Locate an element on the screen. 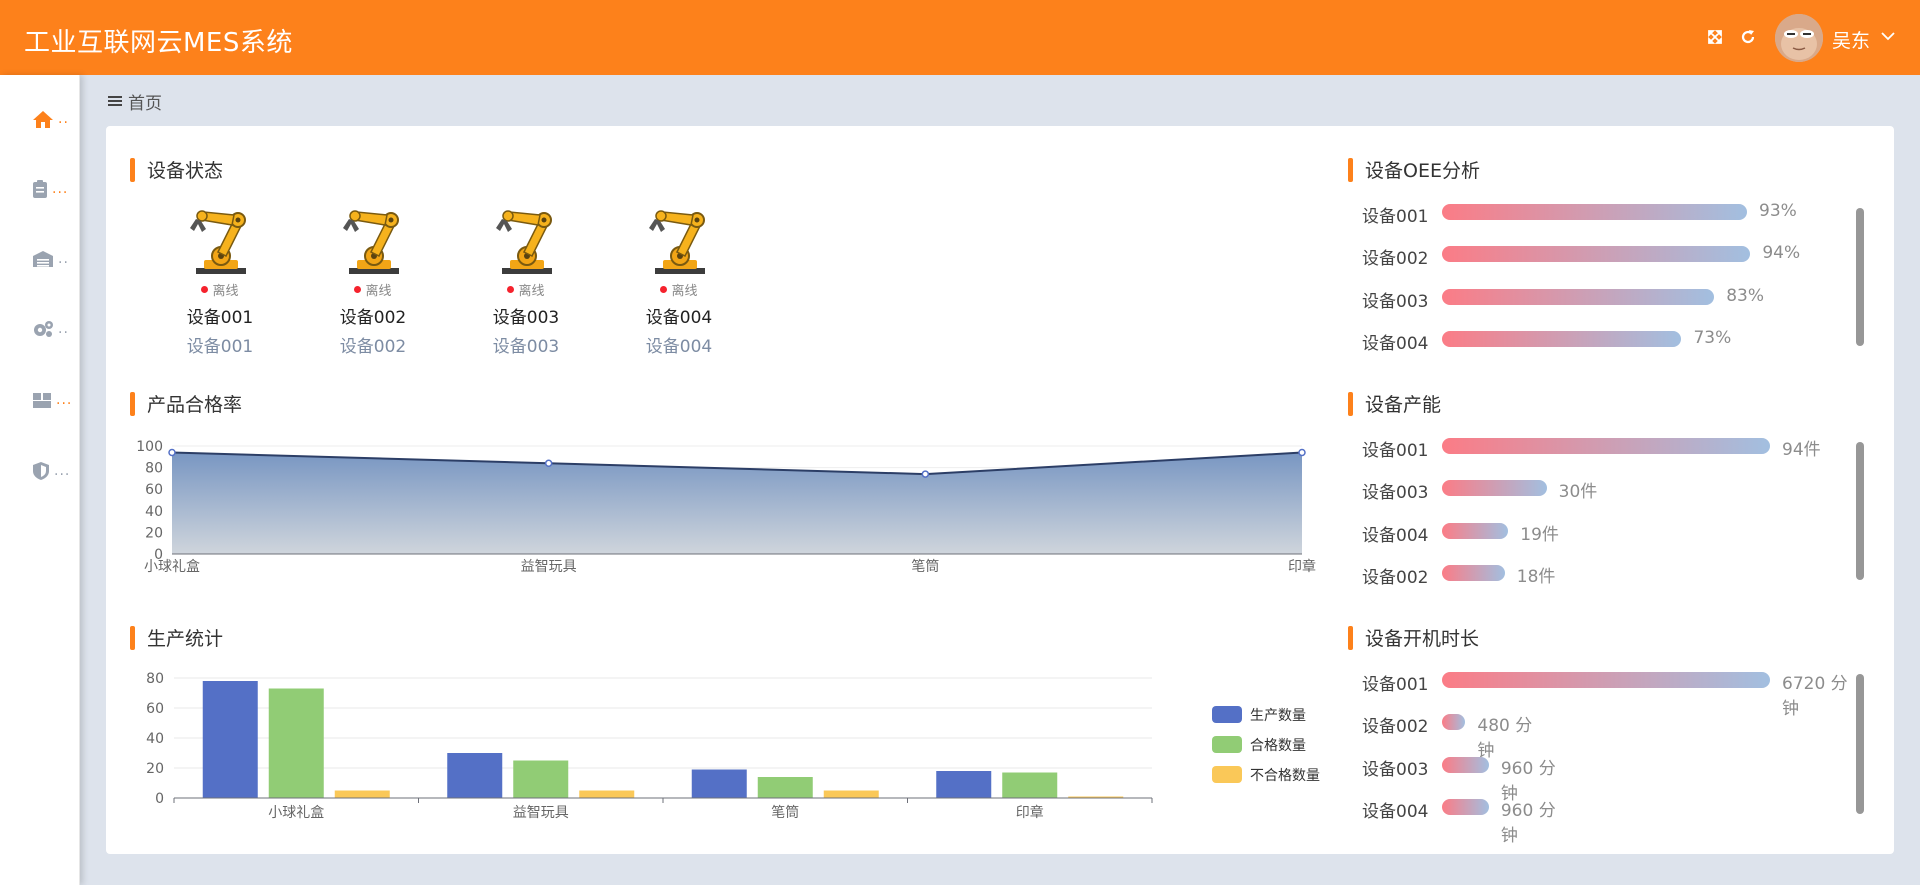 Image resolution: width=1920 pixels, height=885 pixels. runtime-scrollbar is located at coordinates (1860, 744).